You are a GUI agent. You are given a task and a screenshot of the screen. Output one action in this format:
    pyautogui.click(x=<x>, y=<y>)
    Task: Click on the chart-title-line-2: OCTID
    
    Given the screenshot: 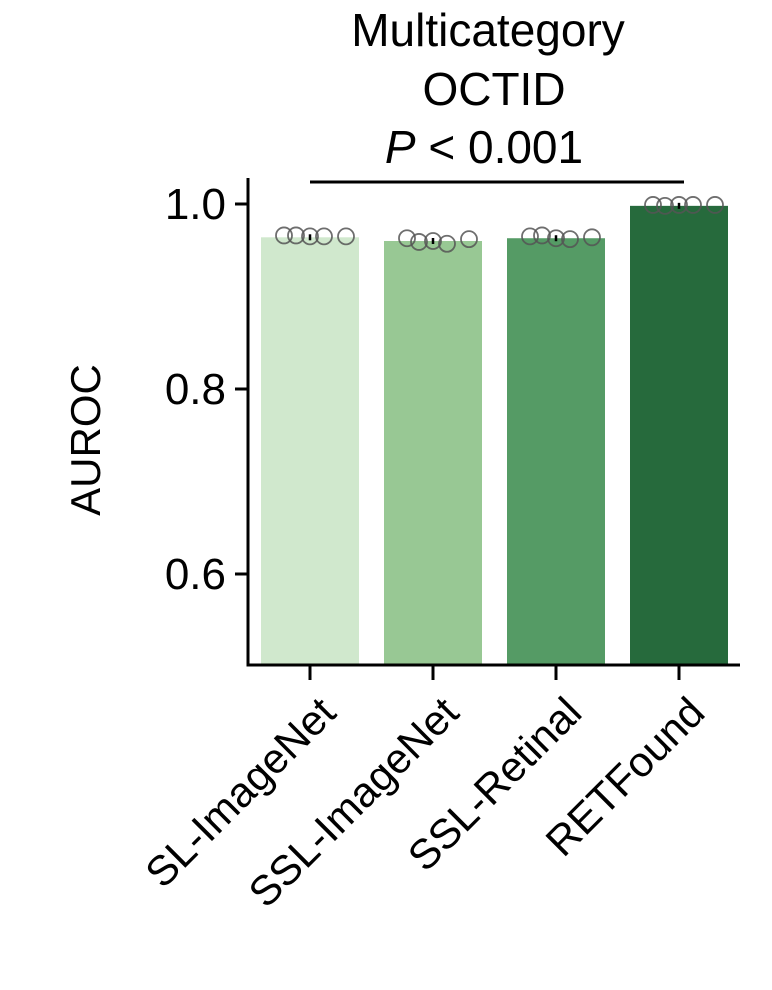 What is the action you would take?
    pyautogui.click(x=493, y=89)
    